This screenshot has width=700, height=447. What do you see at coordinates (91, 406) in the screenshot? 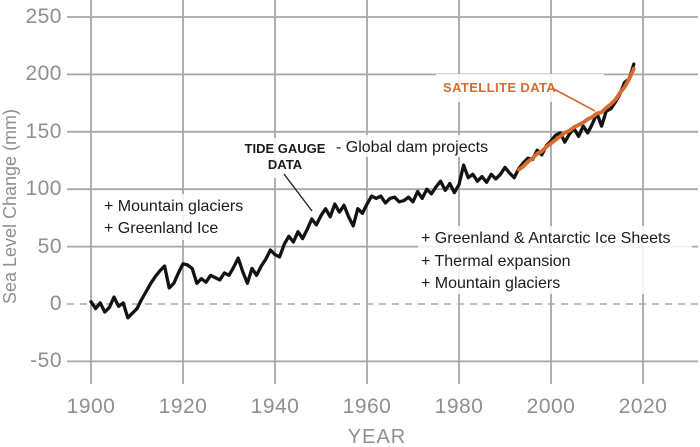
I see `x-tick-label: 1900` at bounding box center [91, 406].